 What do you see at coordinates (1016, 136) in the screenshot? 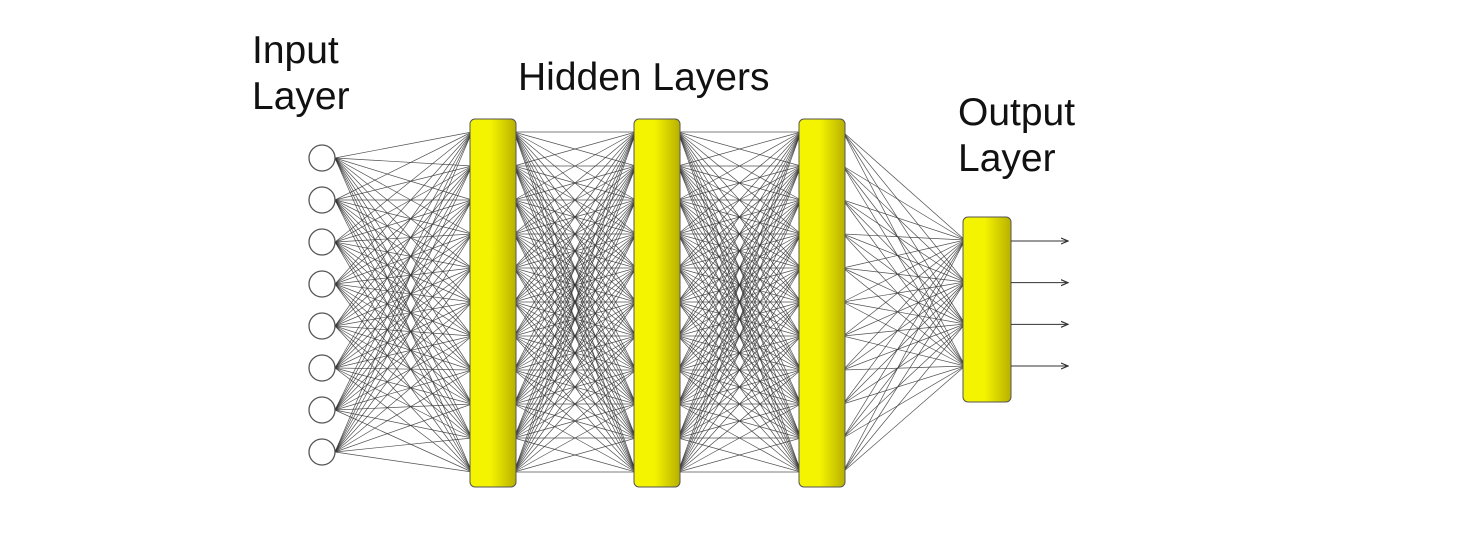
I see `output-layer-label: Output Layer` at bounding box center [1016, 136].